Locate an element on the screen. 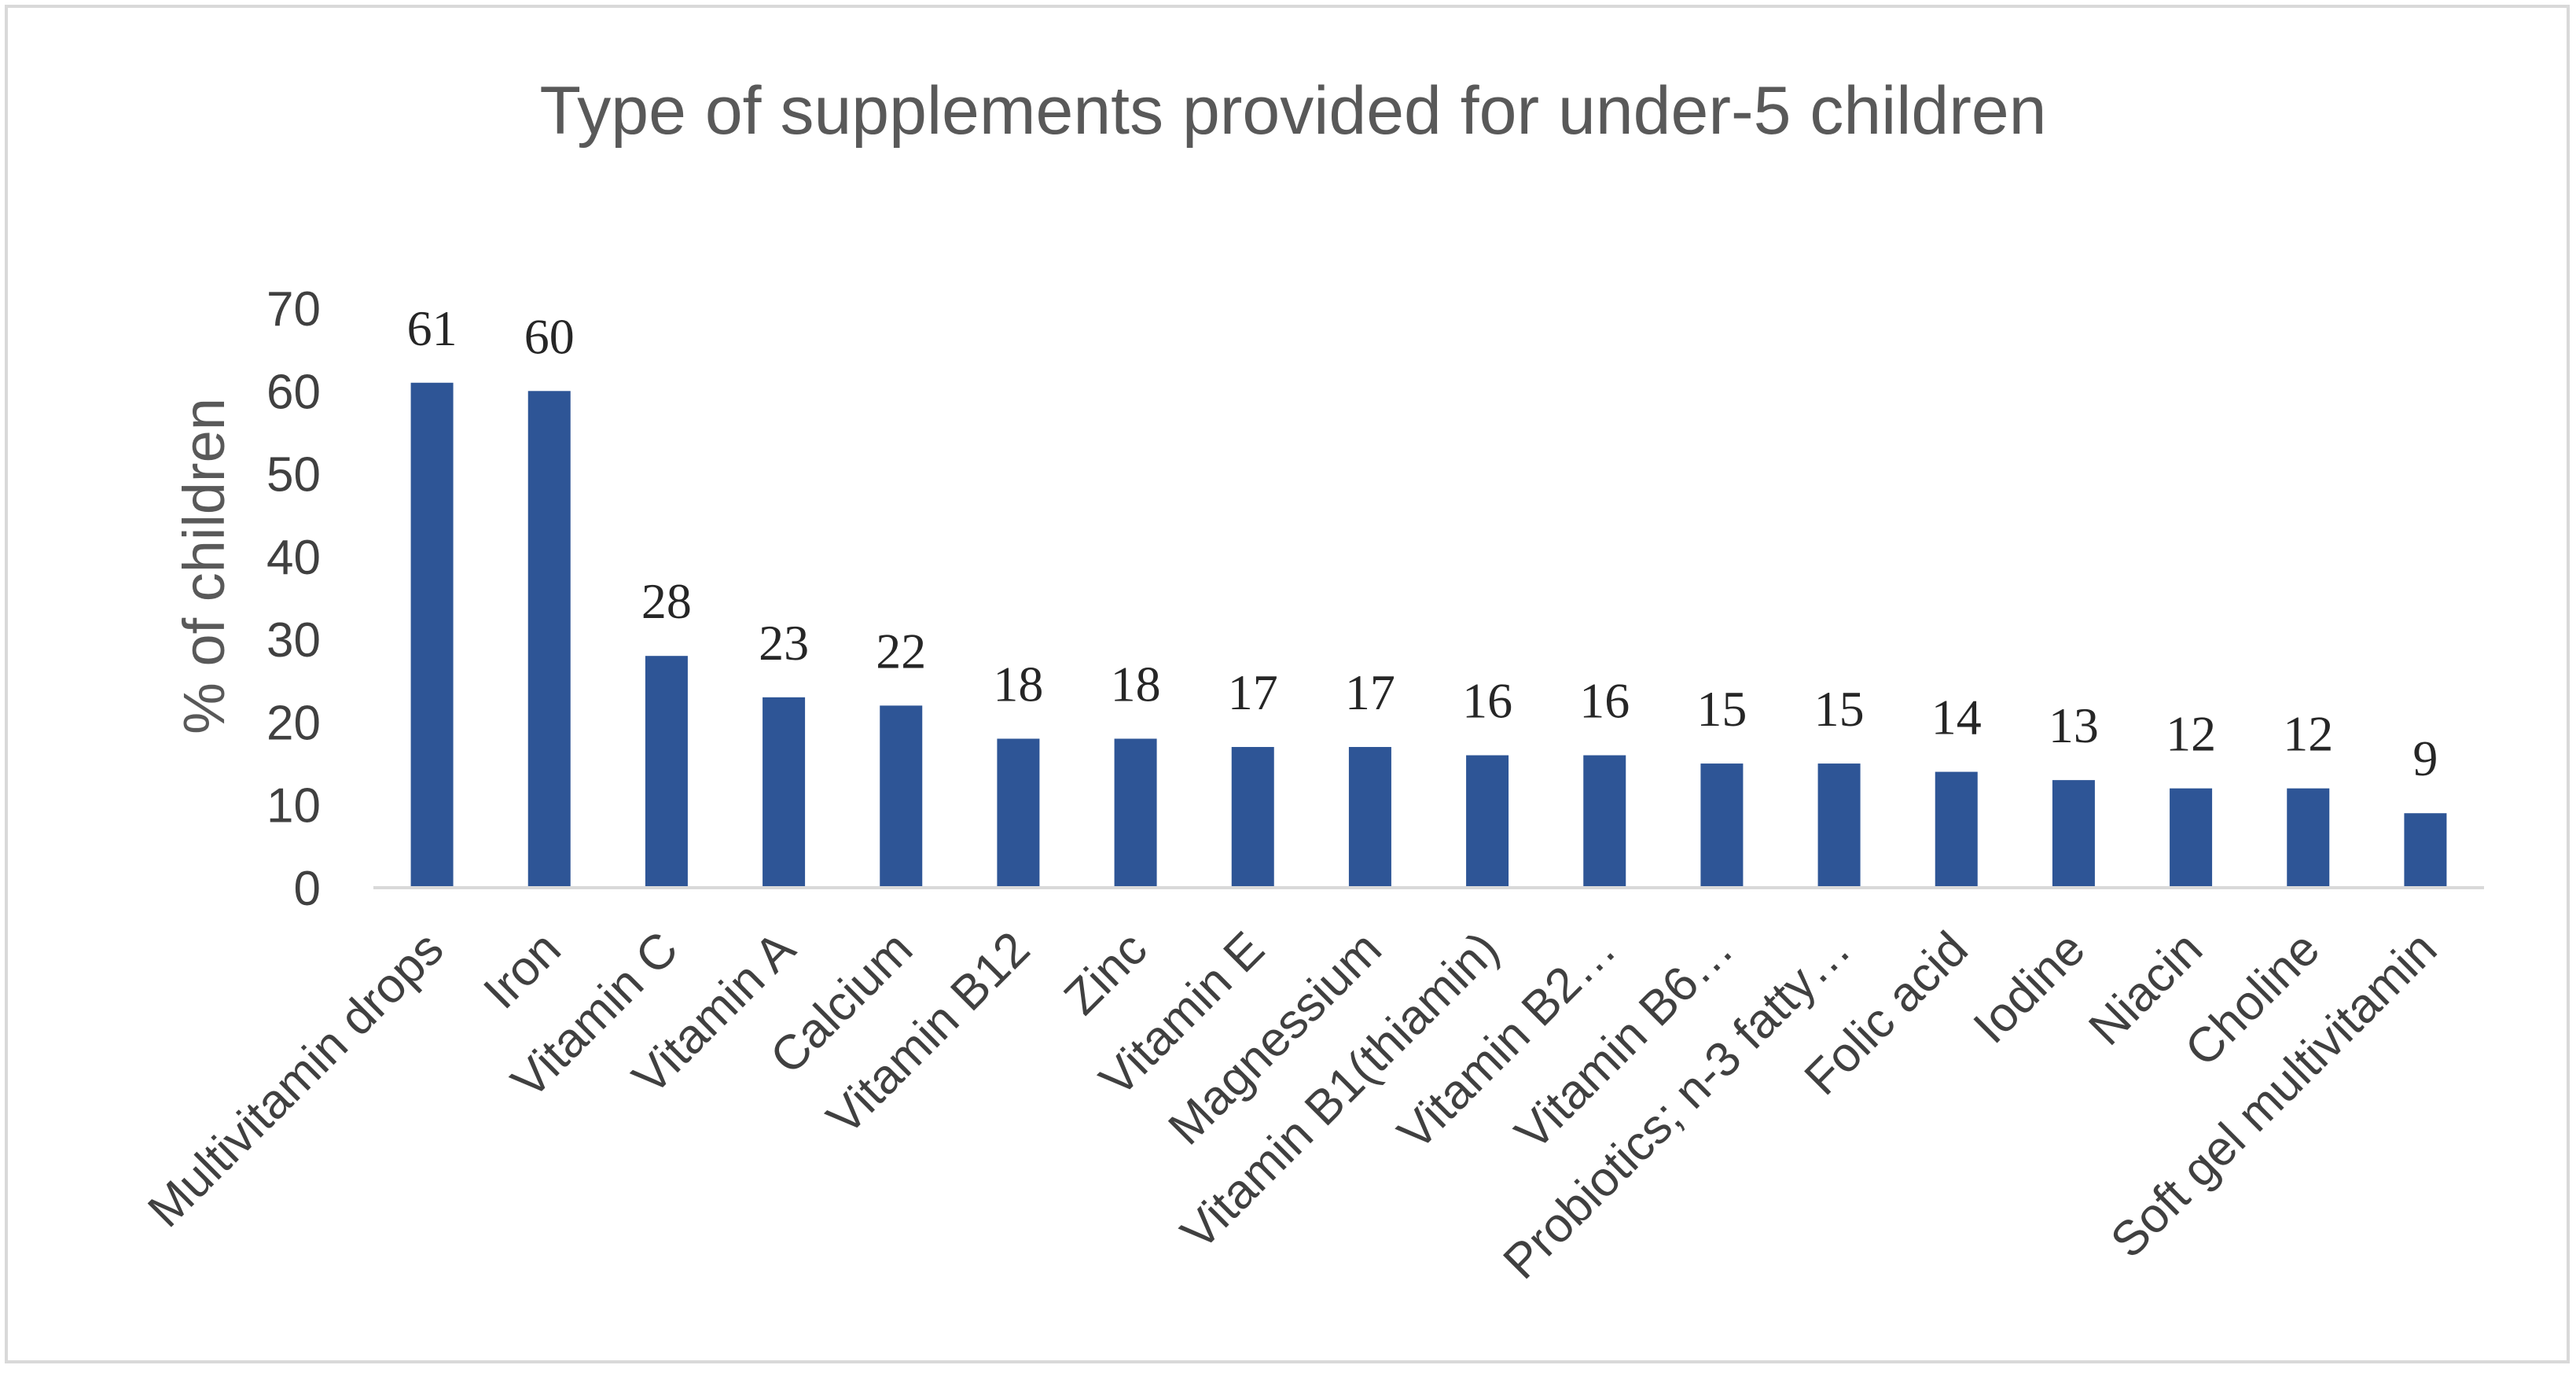 The image size is (2576, 1376). y-tick-label: 30 is located at coordinates (293, 640).